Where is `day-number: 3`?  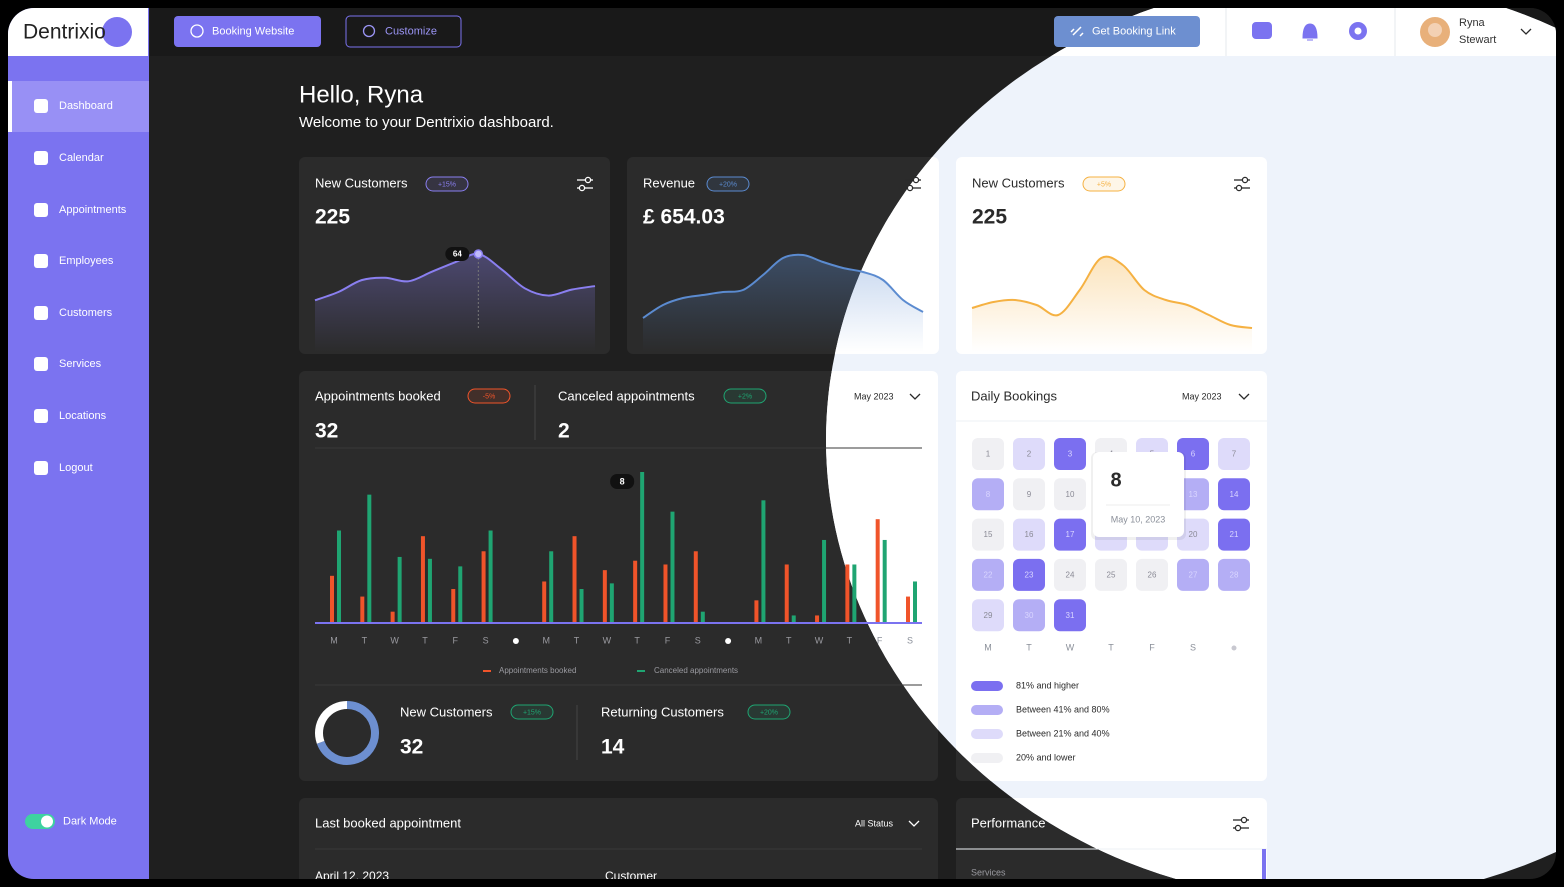 day-number: 3 is located at coordinates (1070, 454).